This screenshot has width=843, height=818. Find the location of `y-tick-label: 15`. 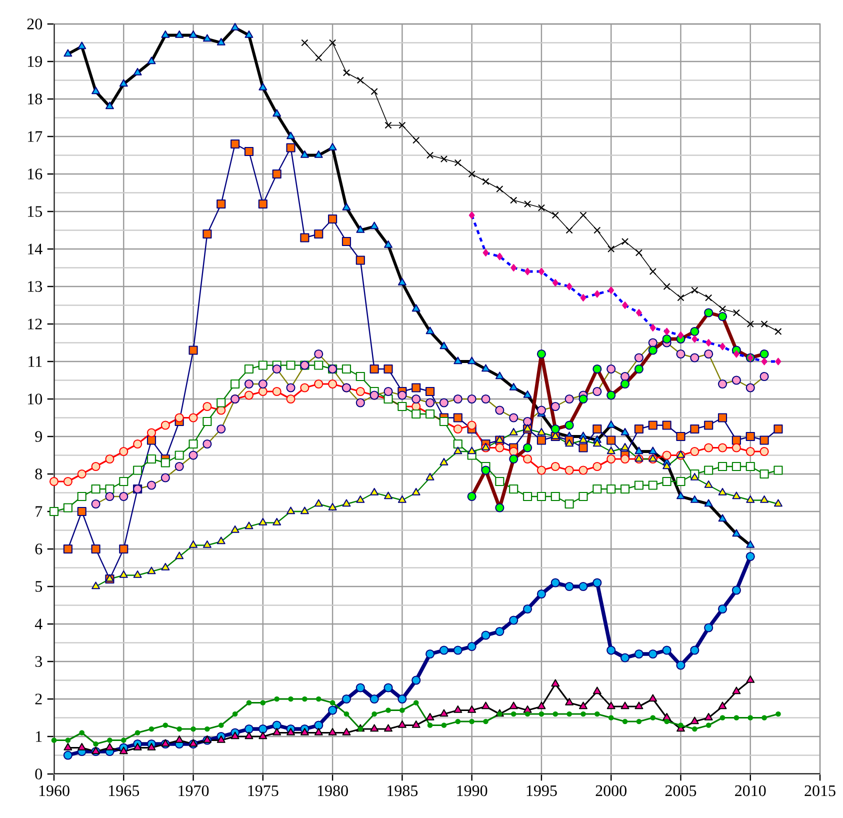

y-tick-label: 15 is located at coordinates (35, 211).